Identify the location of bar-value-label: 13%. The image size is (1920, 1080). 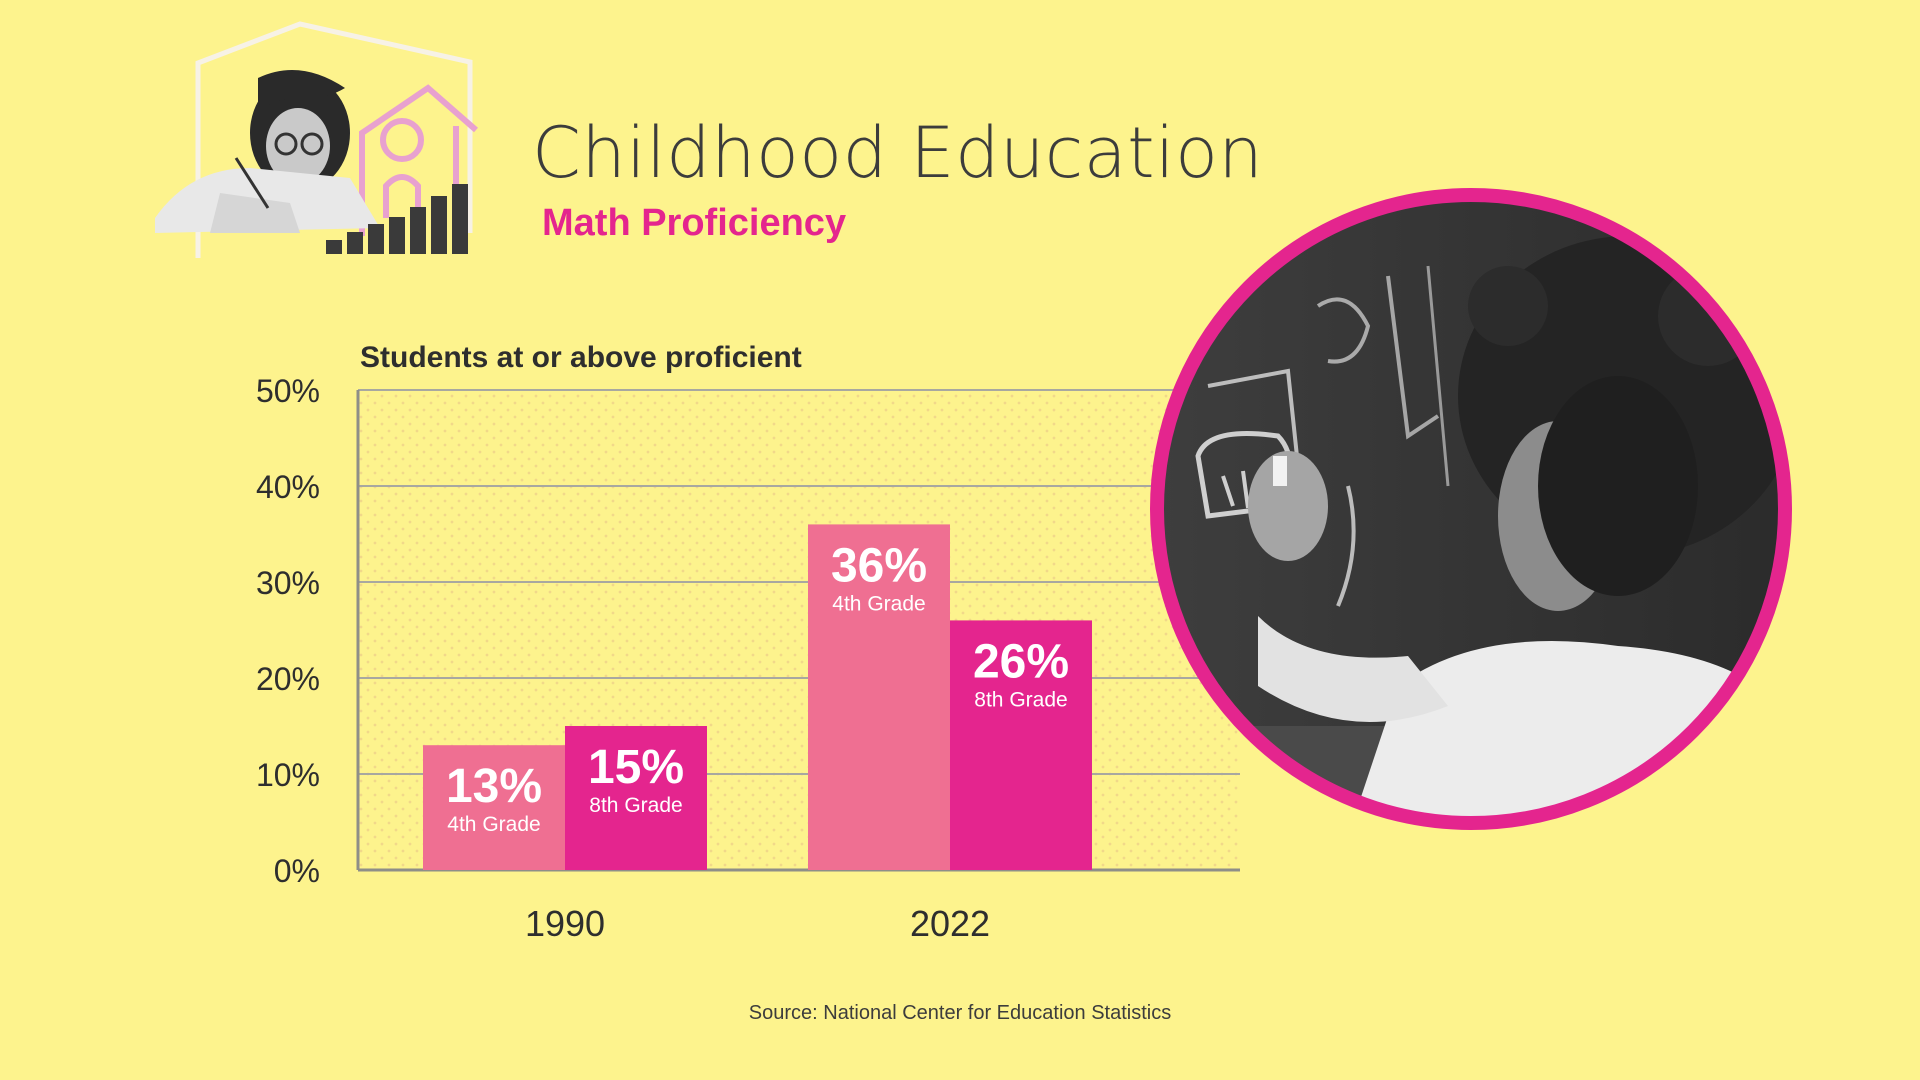
(494, 786).